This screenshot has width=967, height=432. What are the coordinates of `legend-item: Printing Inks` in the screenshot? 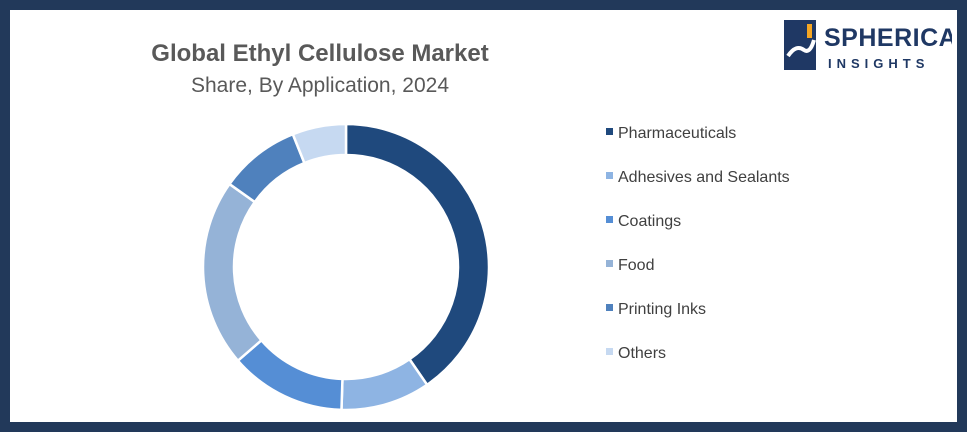 It's located at (656, 309).